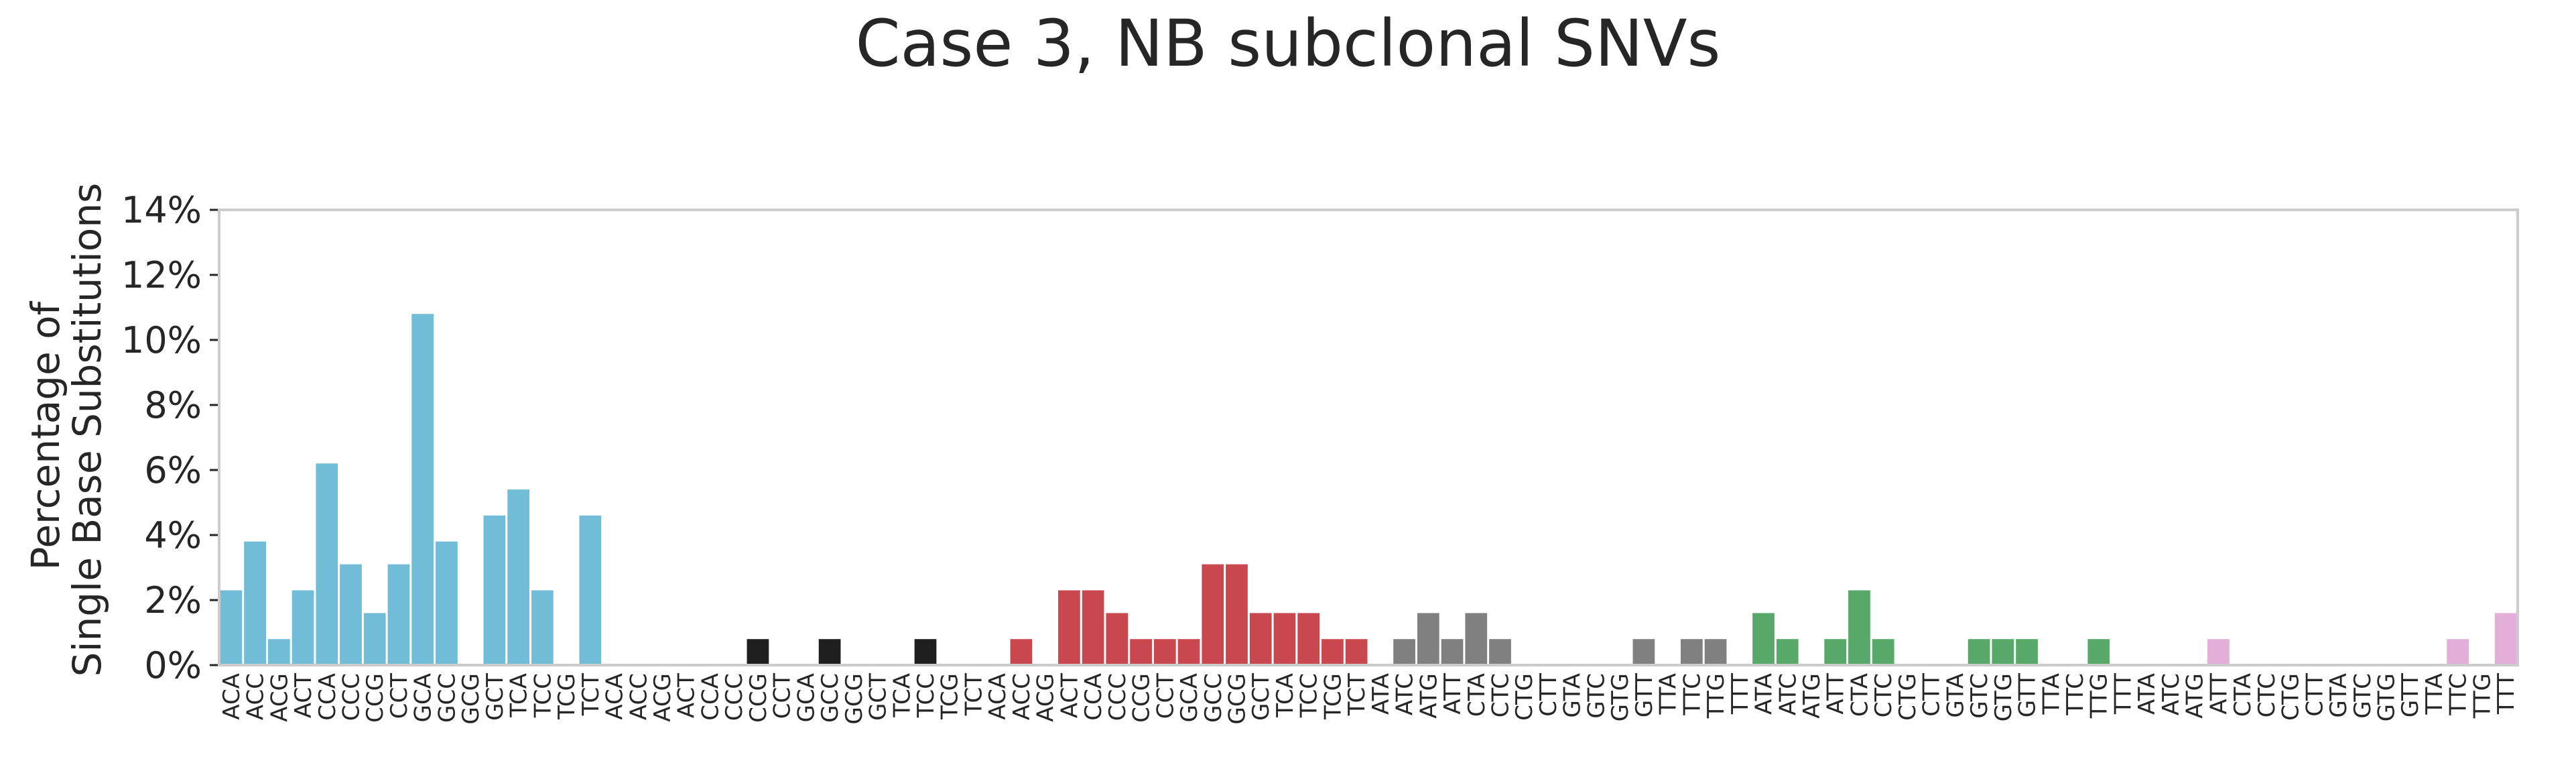 Image resolution: width=2576 pixels, height=763 pixels. I want to click on y-tick-label: 10%, so click(161, 340).